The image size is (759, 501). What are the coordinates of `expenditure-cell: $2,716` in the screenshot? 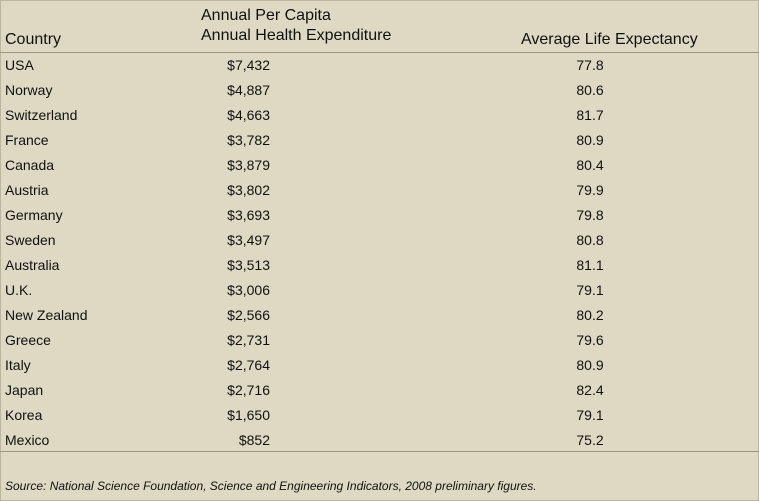 It's located at (248, 390).